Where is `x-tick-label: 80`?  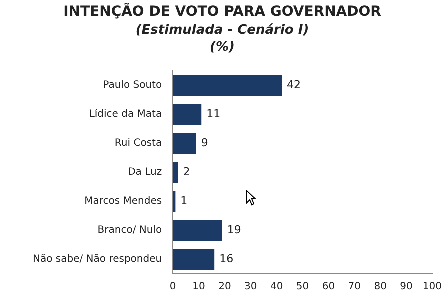 x-tick-label: 80 is located at coordinates (380, 287).